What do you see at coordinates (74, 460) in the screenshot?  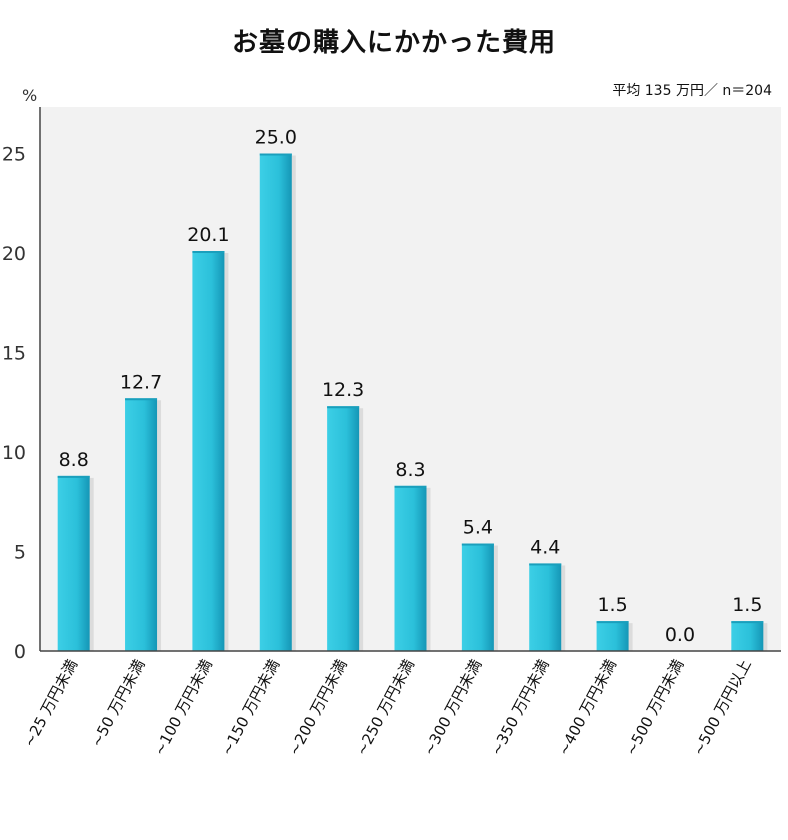 I see `value-label: 8.8` at bounding box center [74, 460].